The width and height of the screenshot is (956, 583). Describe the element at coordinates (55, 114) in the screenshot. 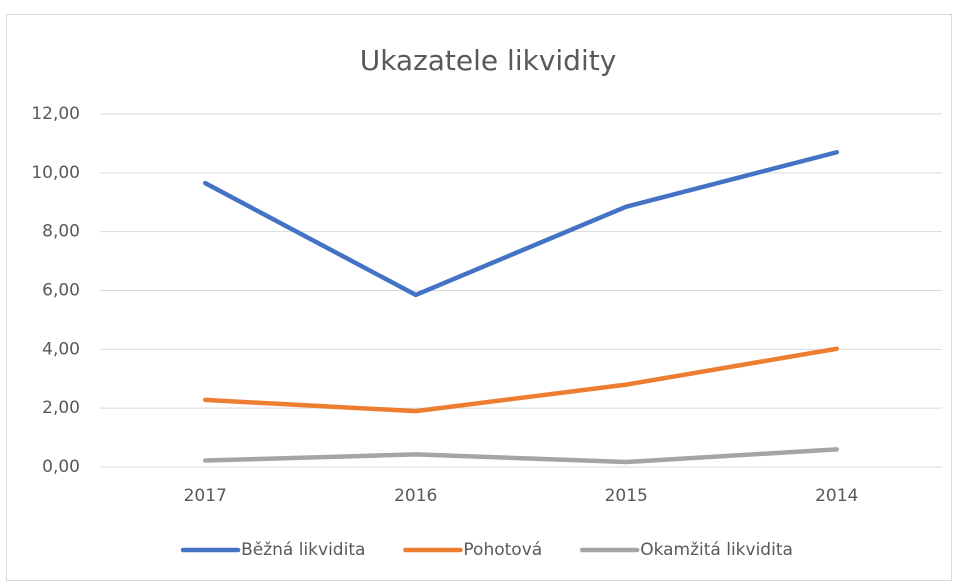

I see `y-tick-label: 12,00` at that location.